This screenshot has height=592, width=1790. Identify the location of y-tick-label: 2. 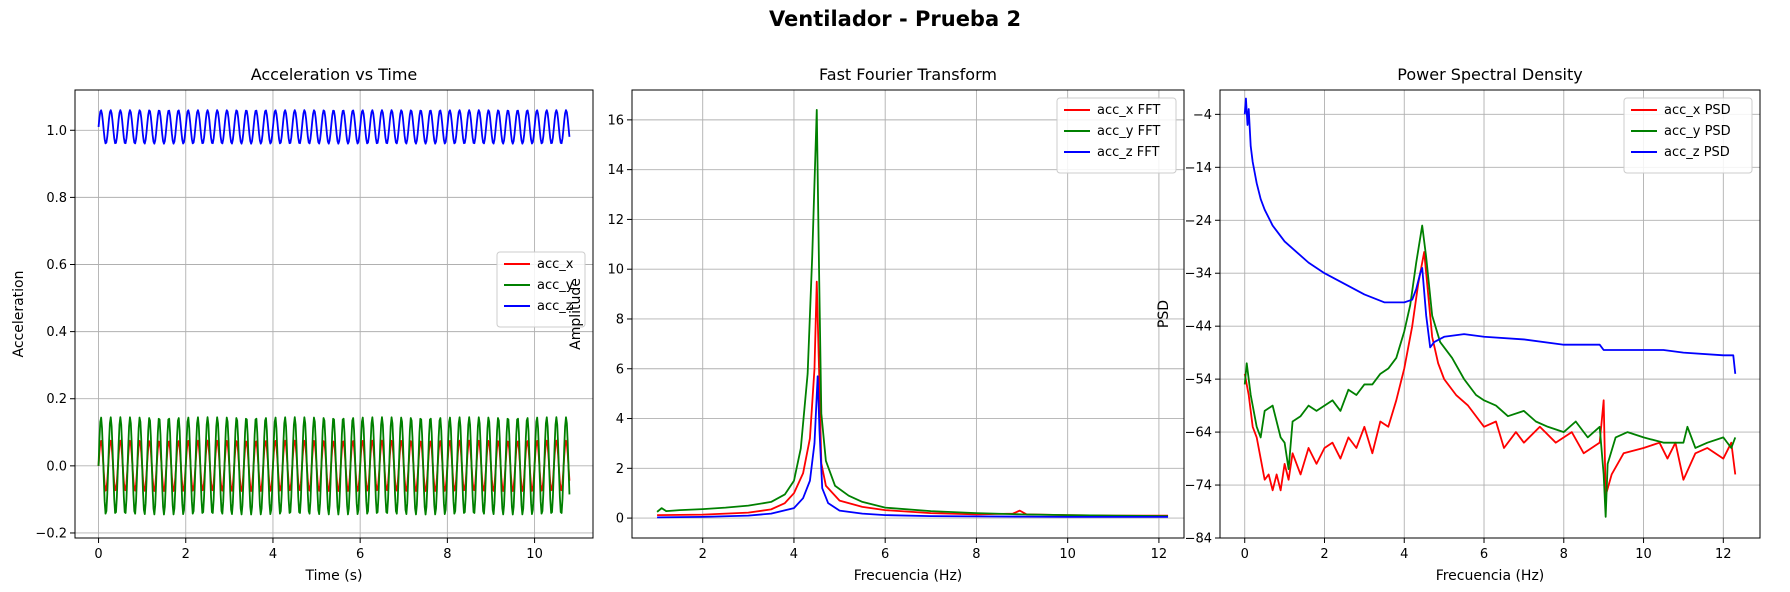
(620, 469).